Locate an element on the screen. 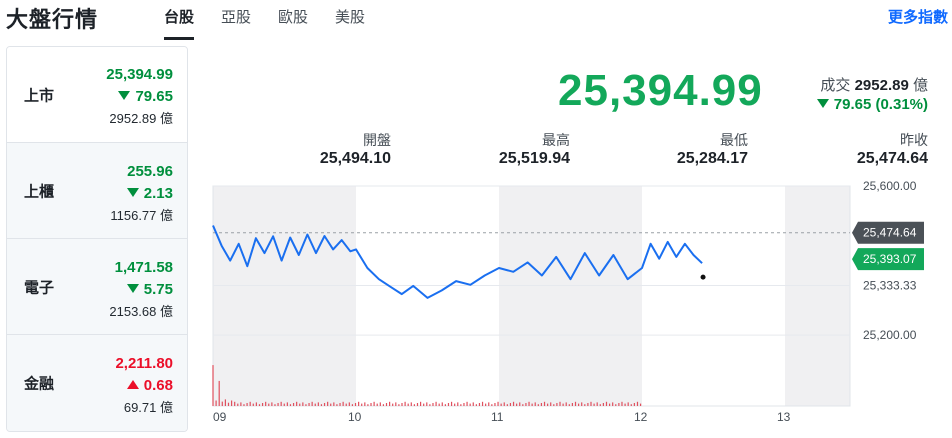 This screenshot has width=952, height=438. sidebar-item-change: 0.68 is located at coordinates (158, 385).